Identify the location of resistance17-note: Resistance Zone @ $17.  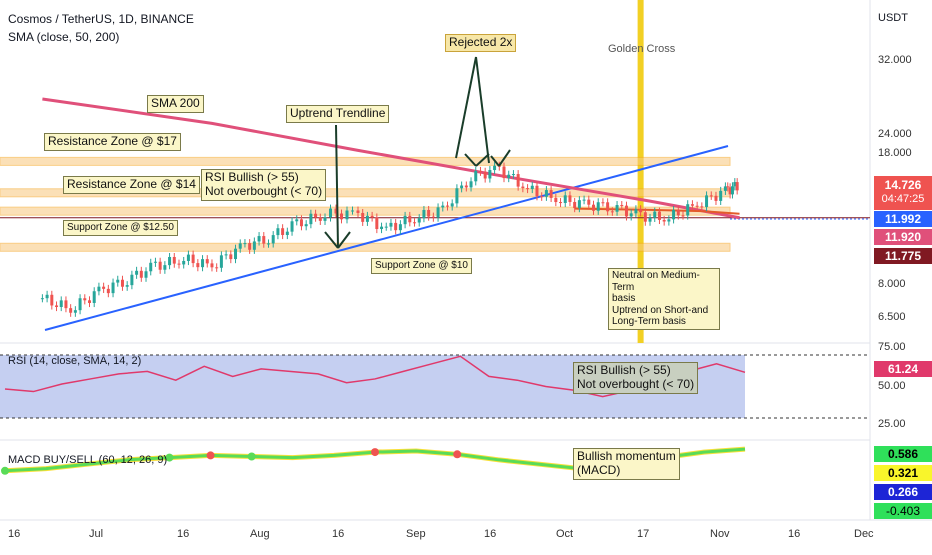
(112, 142).